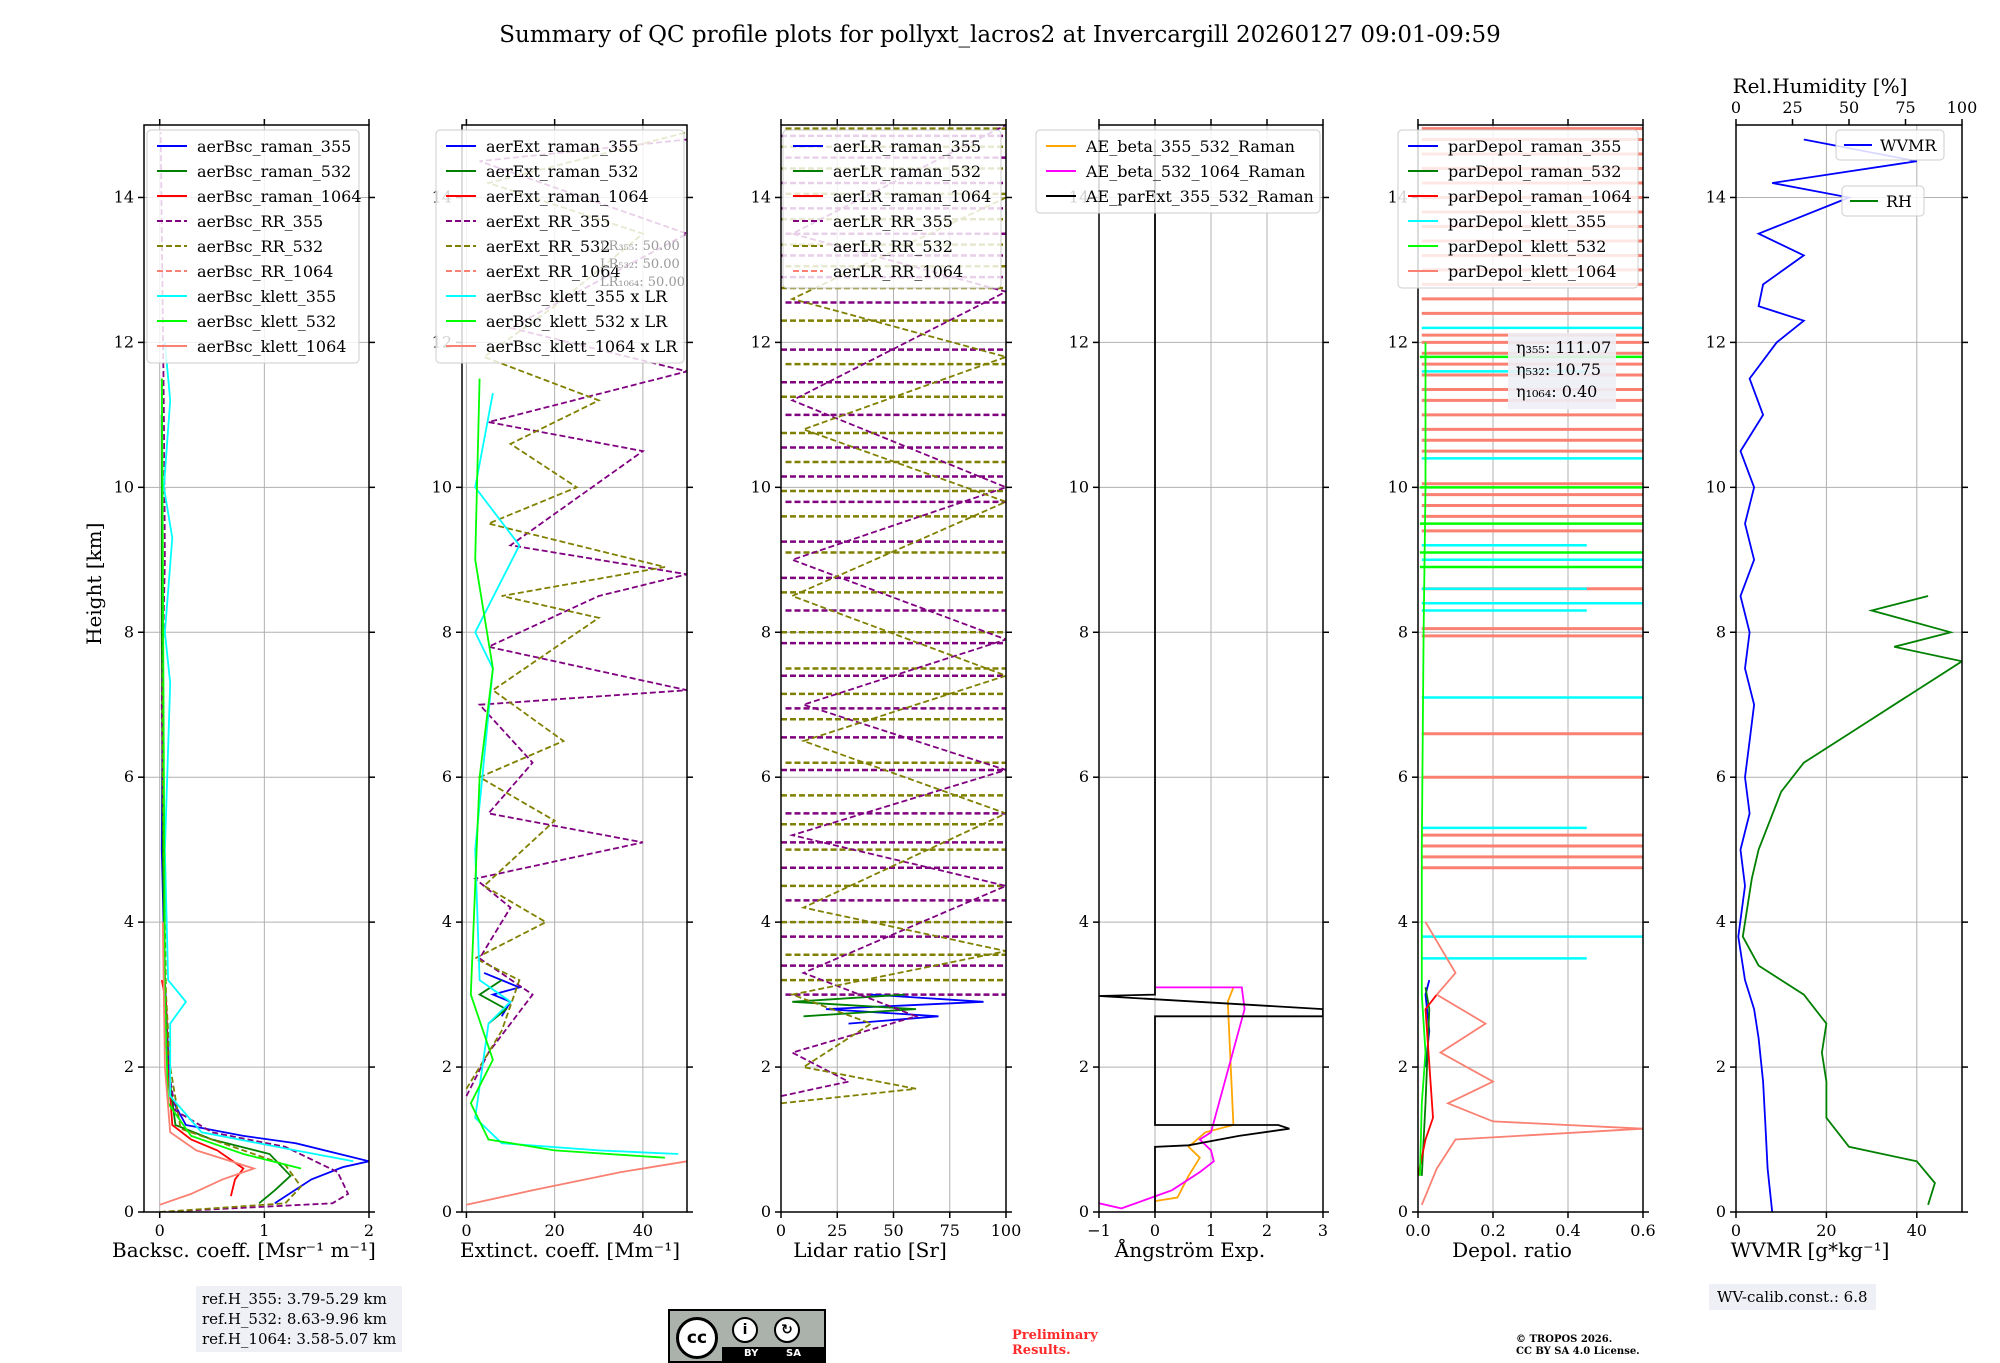 The width and height of the screenshot is (2000, 1363). Describe the element at coordinates (1267, 1230) in the screenshot. I see `x-tick-label: 2` at that location.